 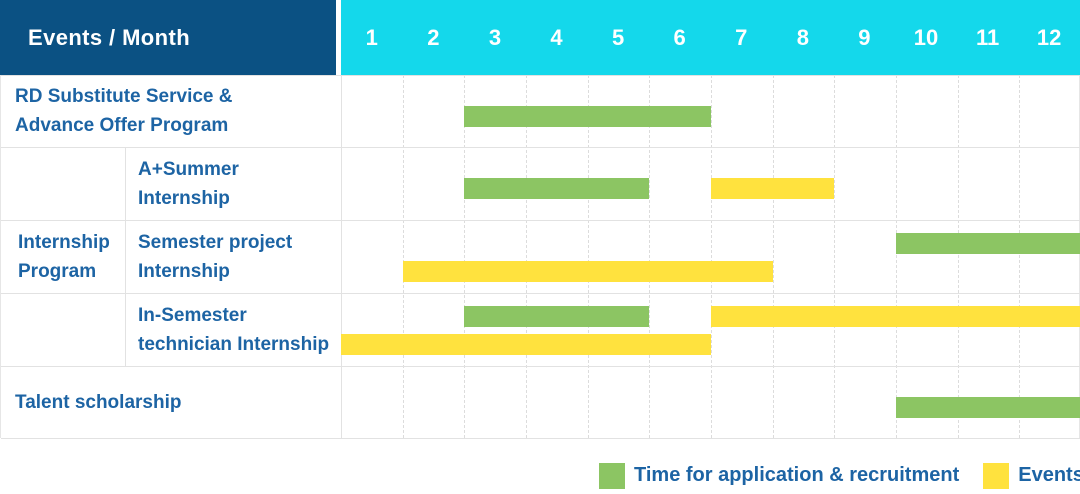 What do you see at coordinates (64, 256) in the screenshot?
I see `row-group-label-internship-program: Internship Program` at bounding box center [64, 256].